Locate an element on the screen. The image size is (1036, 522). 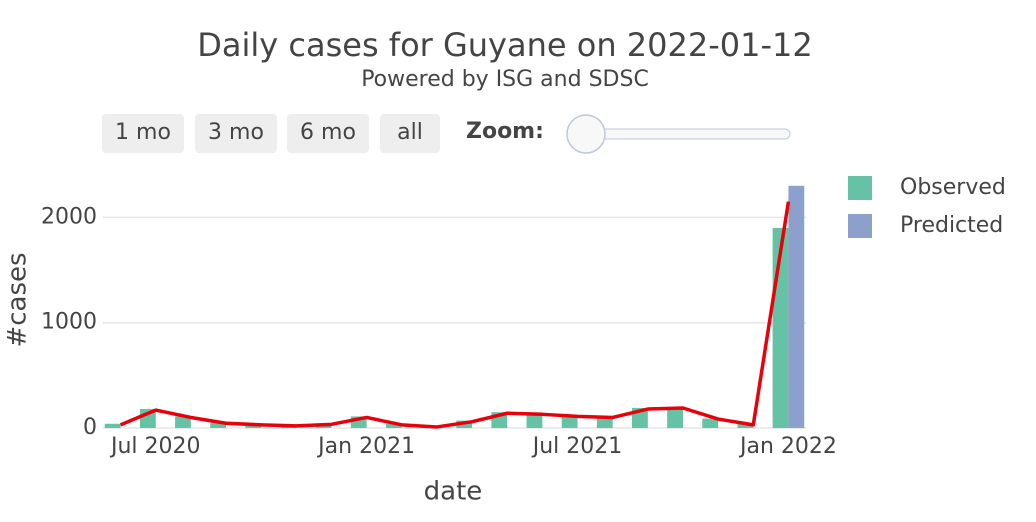
range-button-label: 6 mo is located at coordinates (328, 132).